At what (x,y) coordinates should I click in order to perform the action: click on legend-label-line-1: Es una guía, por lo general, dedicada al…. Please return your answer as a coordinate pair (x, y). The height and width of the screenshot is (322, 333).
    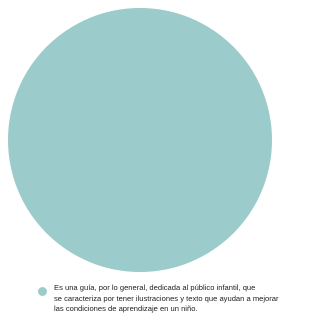
    Looking at the image, I should click on (155, 287).